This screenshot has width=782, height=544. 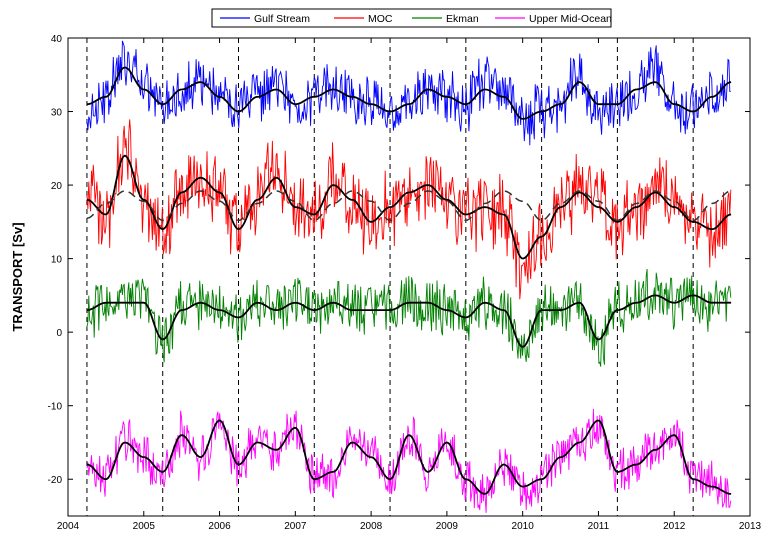 What do you see at coordinates (523, 526) in the screenshot?
I see `x-tick-label: 2010` at bounding box center [523, 526].